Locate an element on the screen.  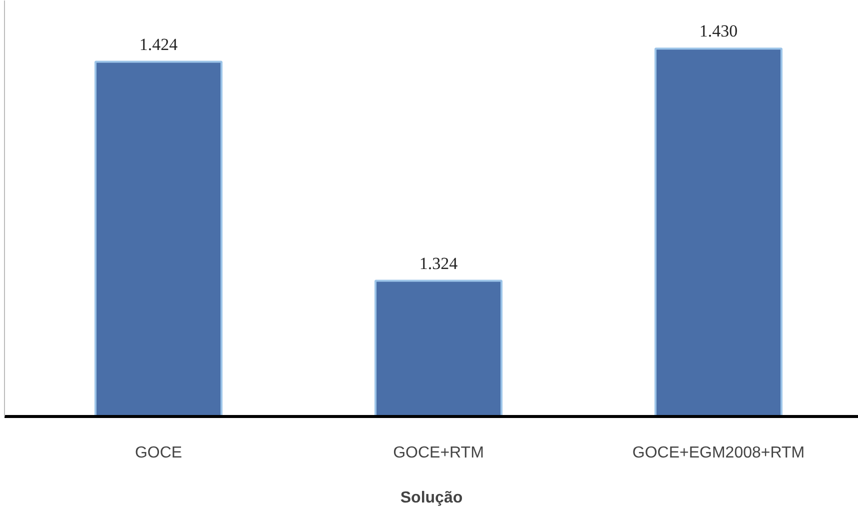
data-label: 1.430 is located at coordinates (718, 31).